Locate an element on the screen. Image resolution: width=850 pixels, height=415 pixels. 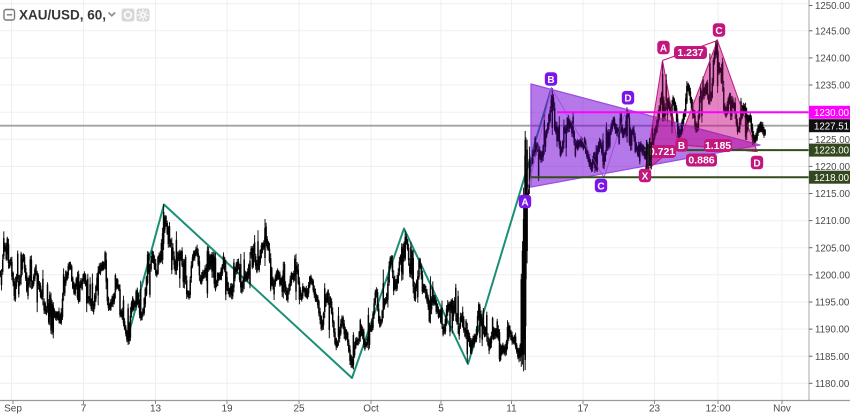
svg-text: 1.237 is located at coordinates (690, 53).